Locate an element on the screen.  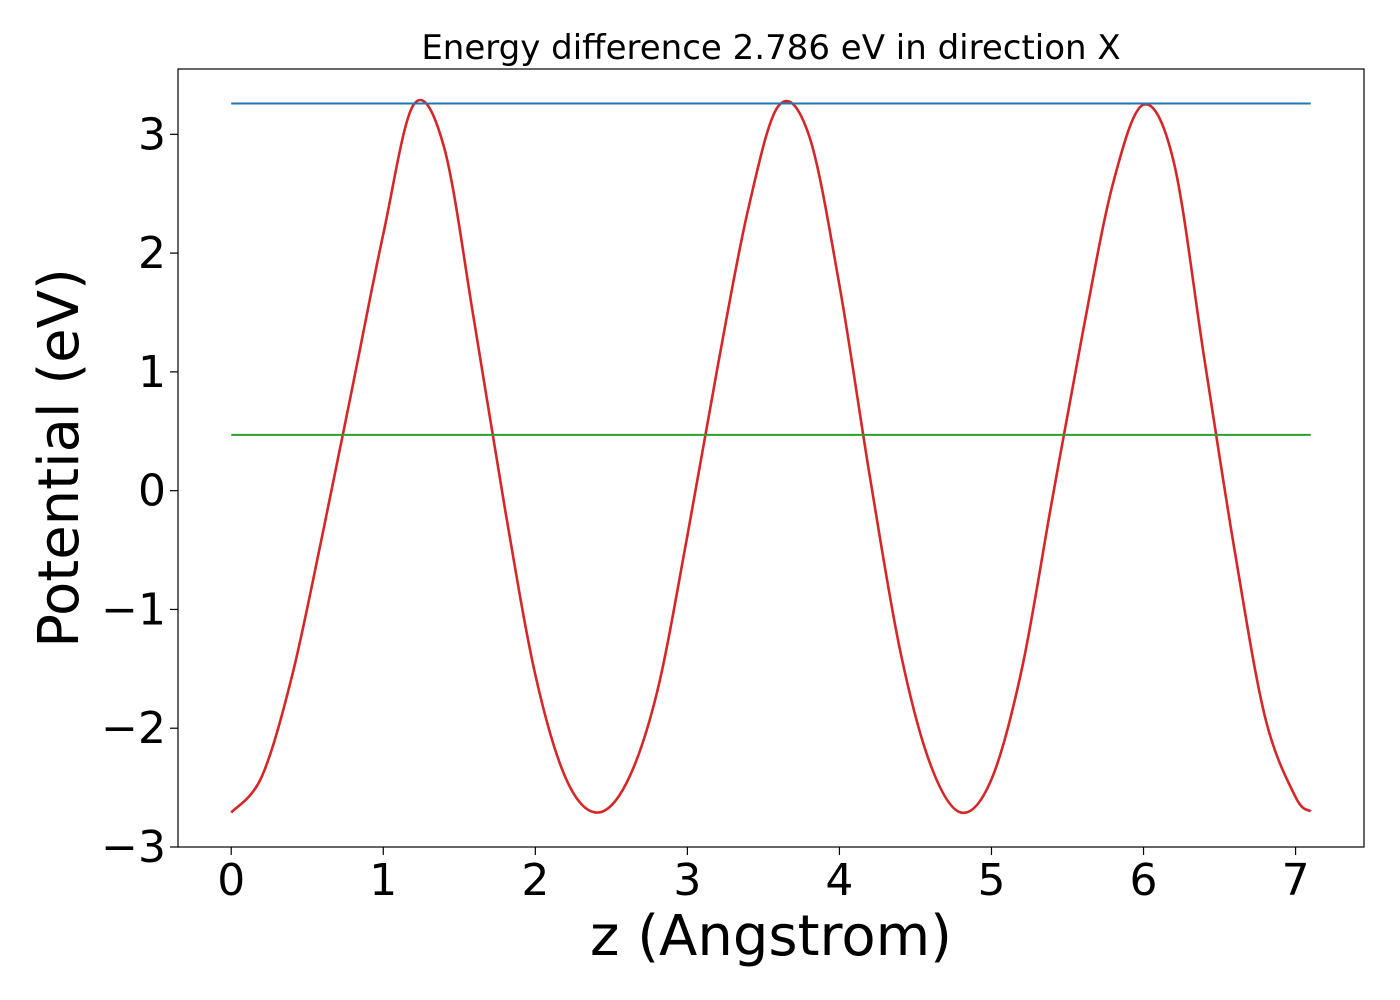
y-tick-label: −3 is located at coordinates (133, 847).